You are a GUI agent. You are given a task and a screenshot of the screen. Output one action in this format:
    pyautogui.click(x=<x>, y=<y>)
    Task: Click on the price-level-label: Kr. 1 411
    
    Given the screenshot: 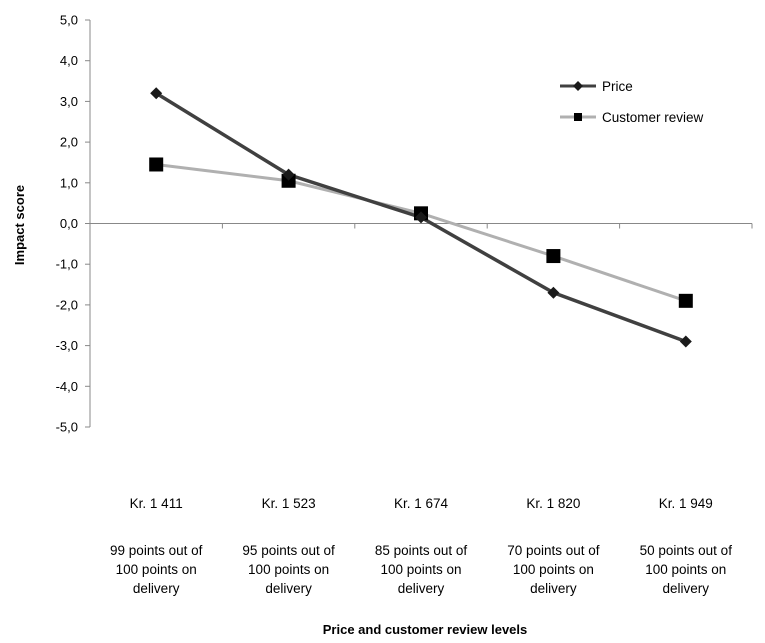 What is the action you would take?
    pyautogui.click(x=156, y=503)
    